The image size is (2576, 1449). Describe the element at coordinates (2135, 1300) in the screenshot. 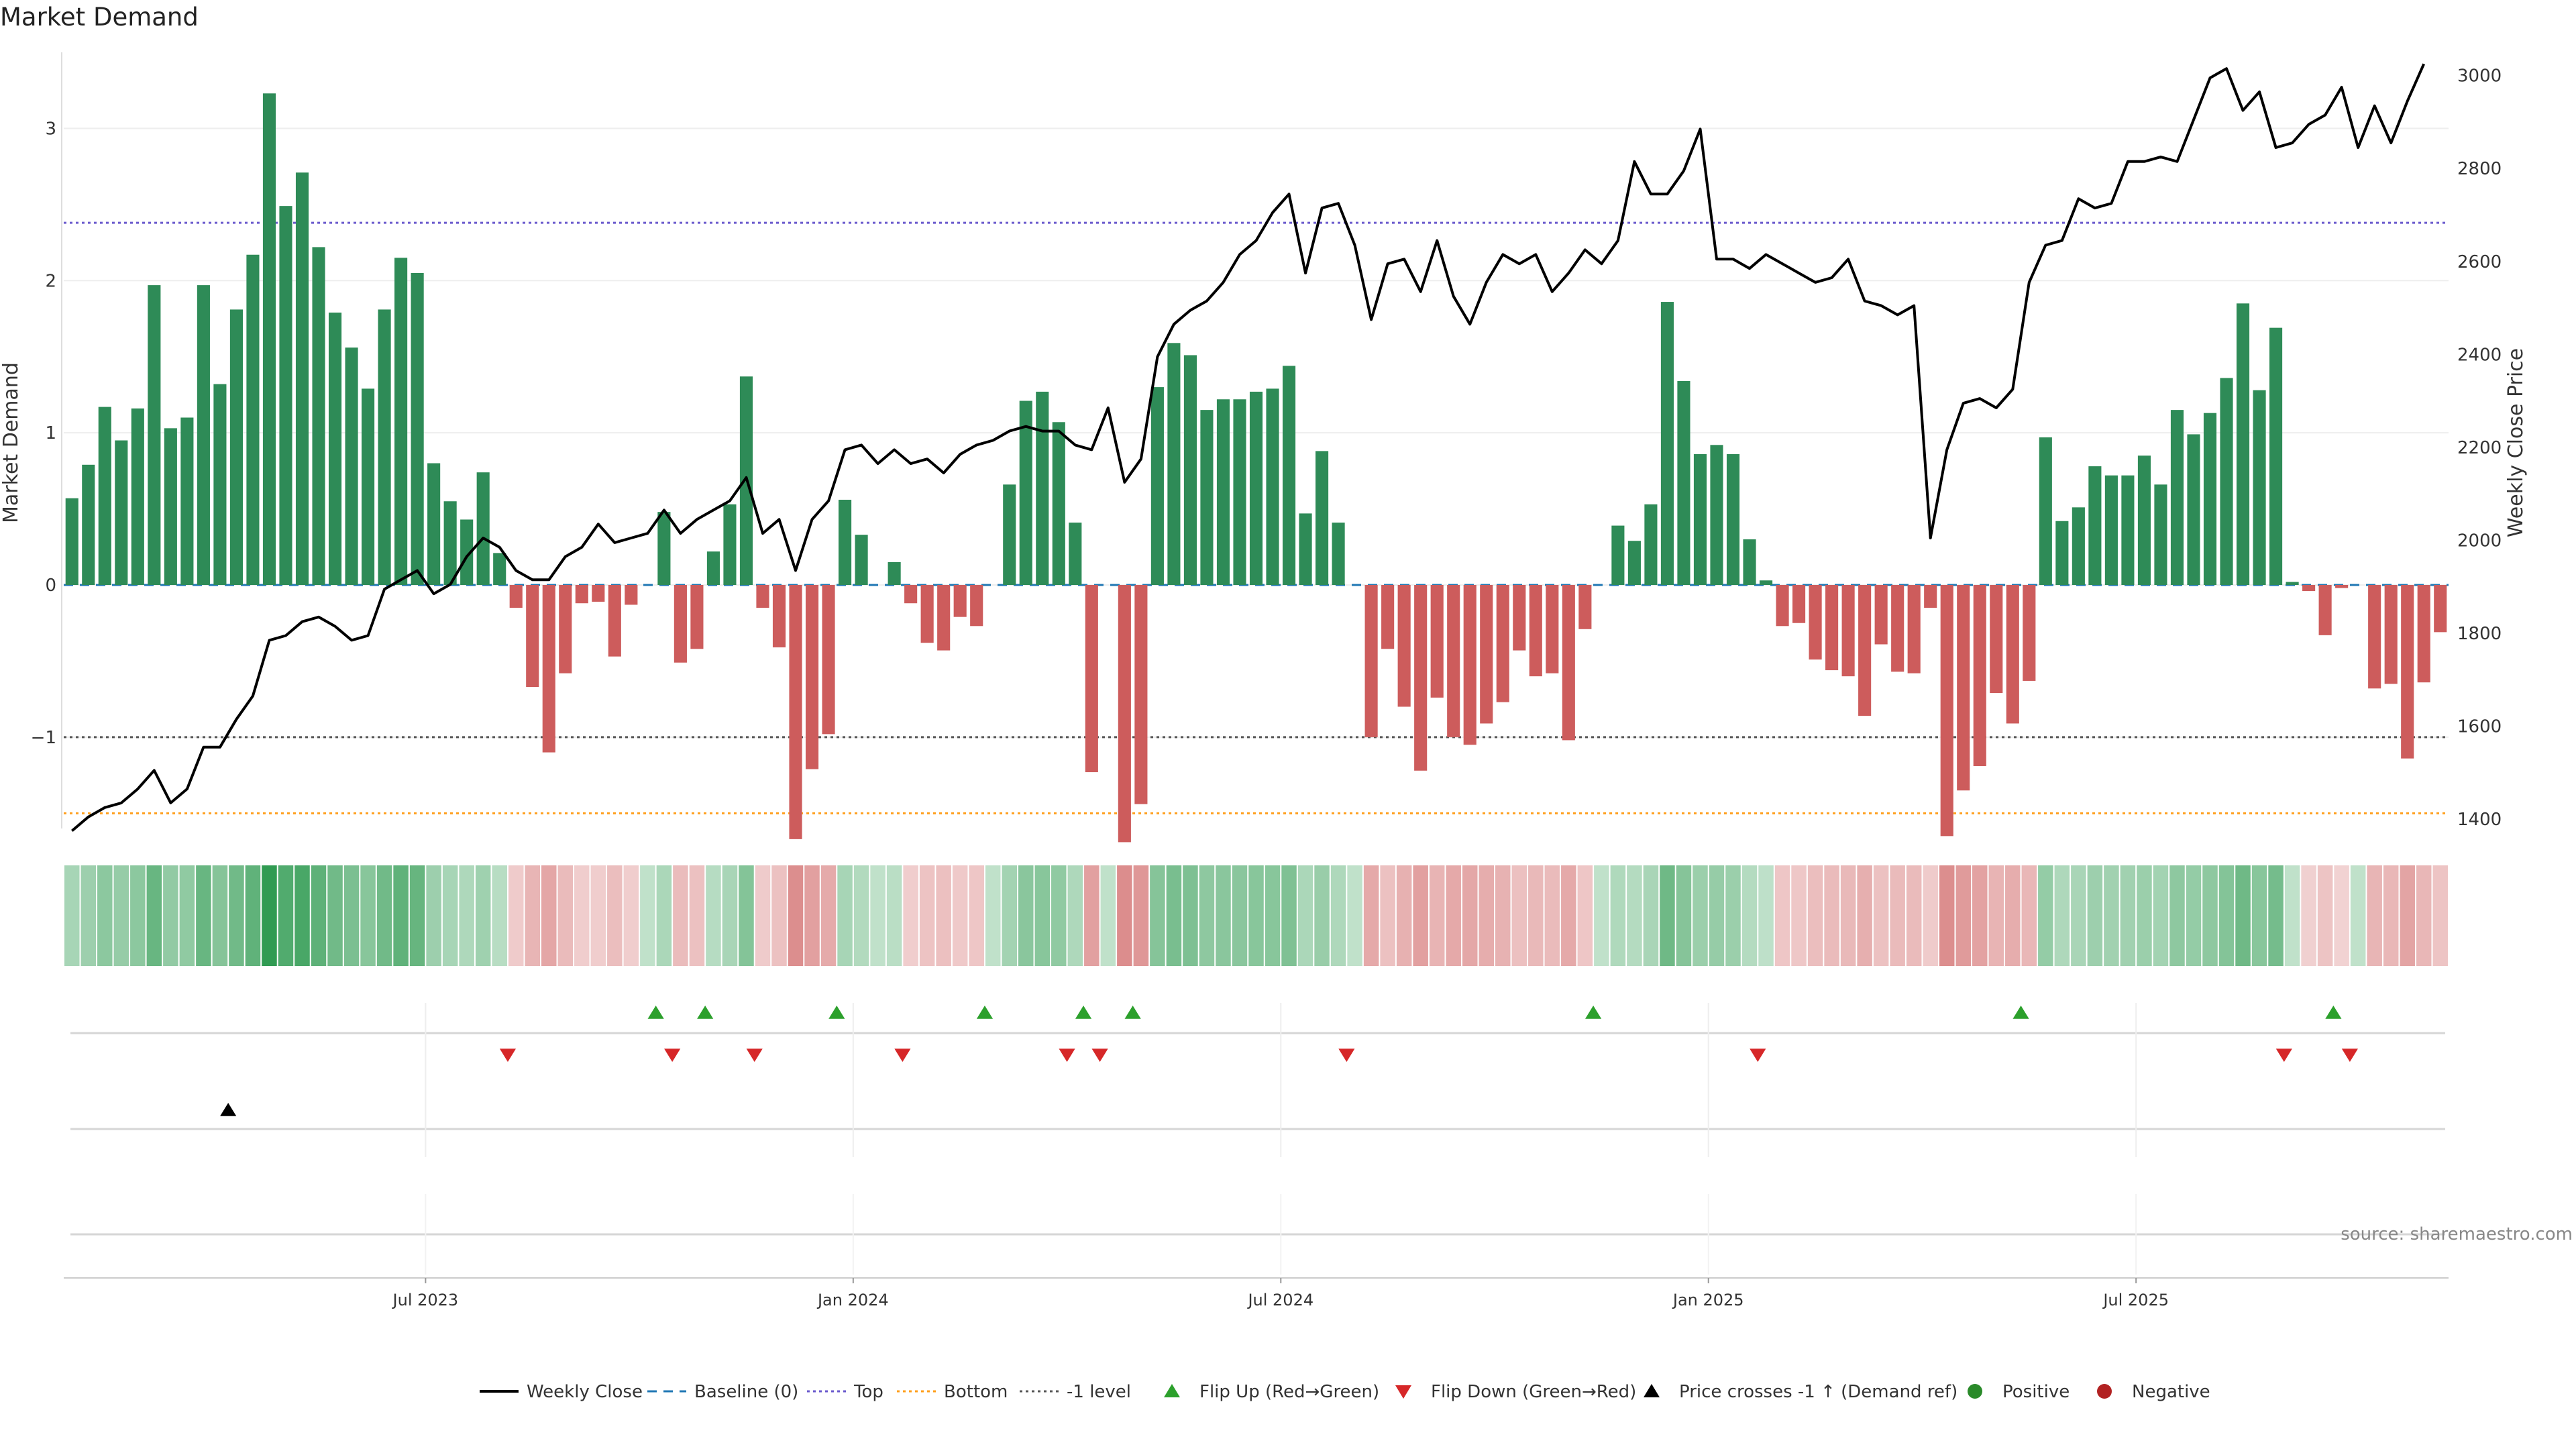

I see `x-tick-label: Jul 2025` at that location.